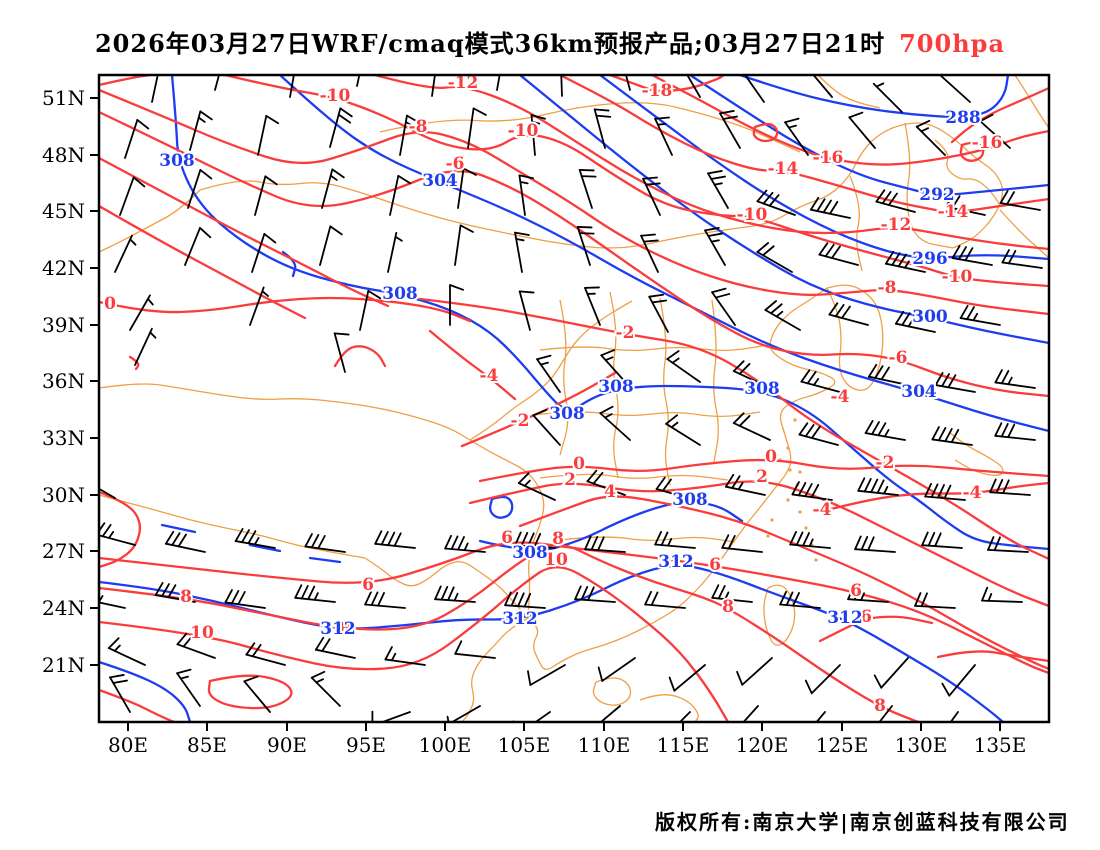 This screenshot has height=850, width=1100. Describe the element at coordinates (400, 294) in the screenshot. I see `height-label: 308` at that location.